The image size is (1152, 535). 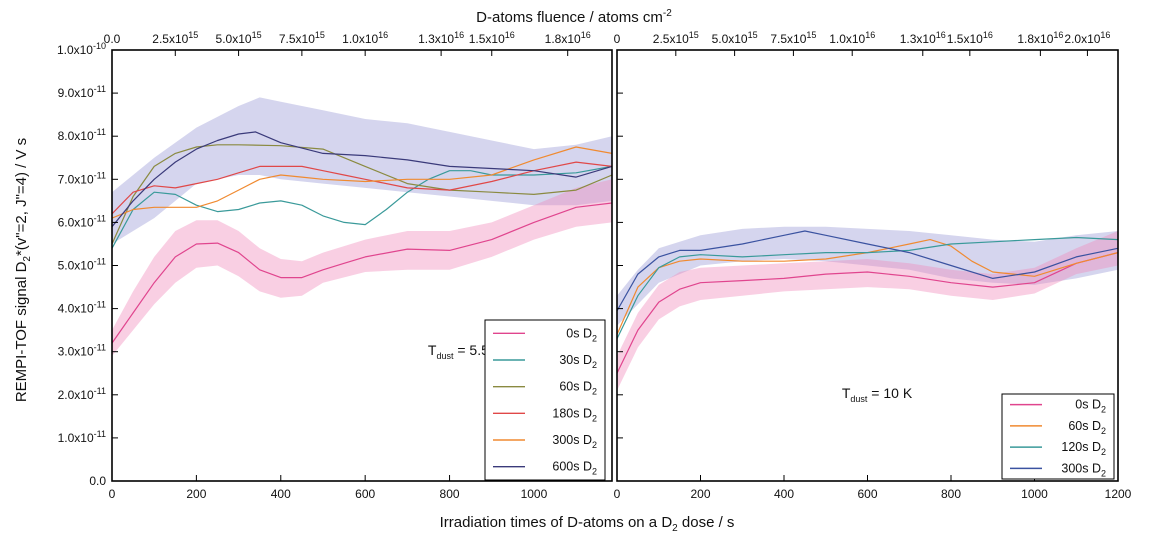 I want to click on legend-label: 180s D2, so click(x=574, y=414).